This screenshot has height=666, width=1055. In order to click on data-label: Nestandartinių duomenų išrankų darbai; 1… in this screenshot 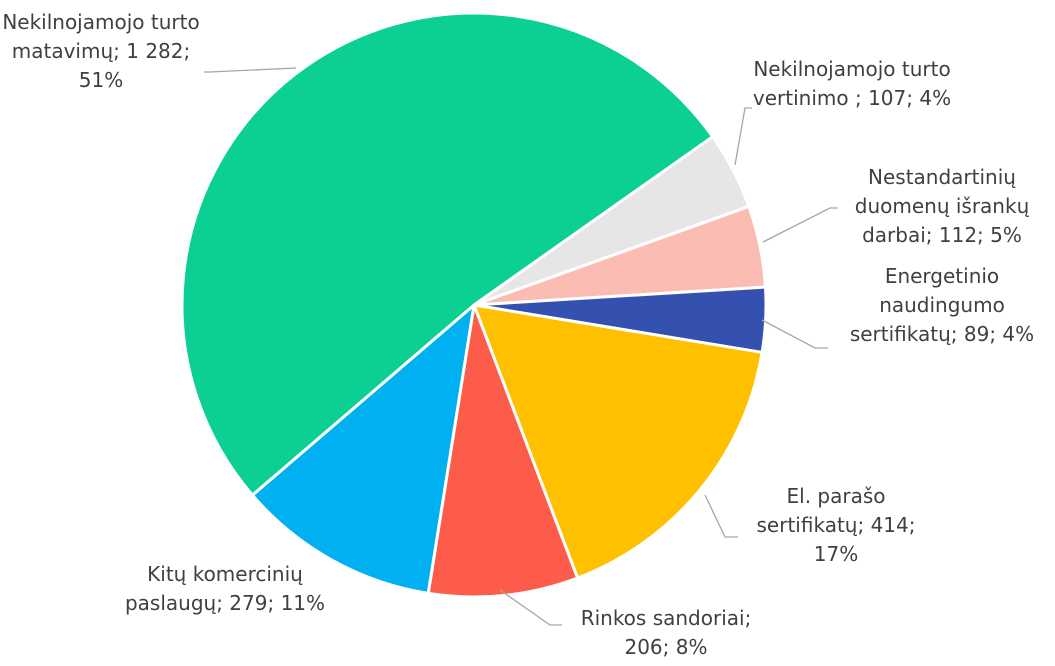, I will do `click(941, 206)`.